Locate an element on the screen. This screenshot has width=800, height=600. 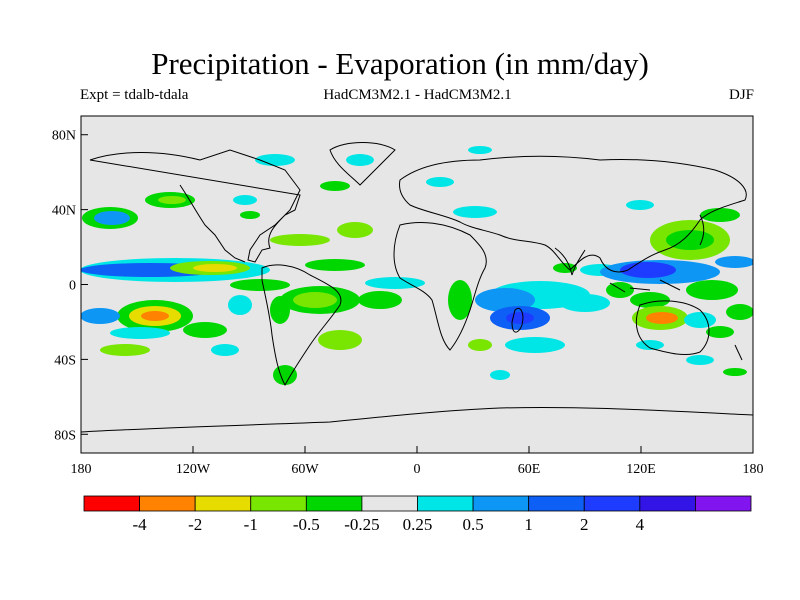
lat-tick-label: 0 is located at coordinates (72, 286).